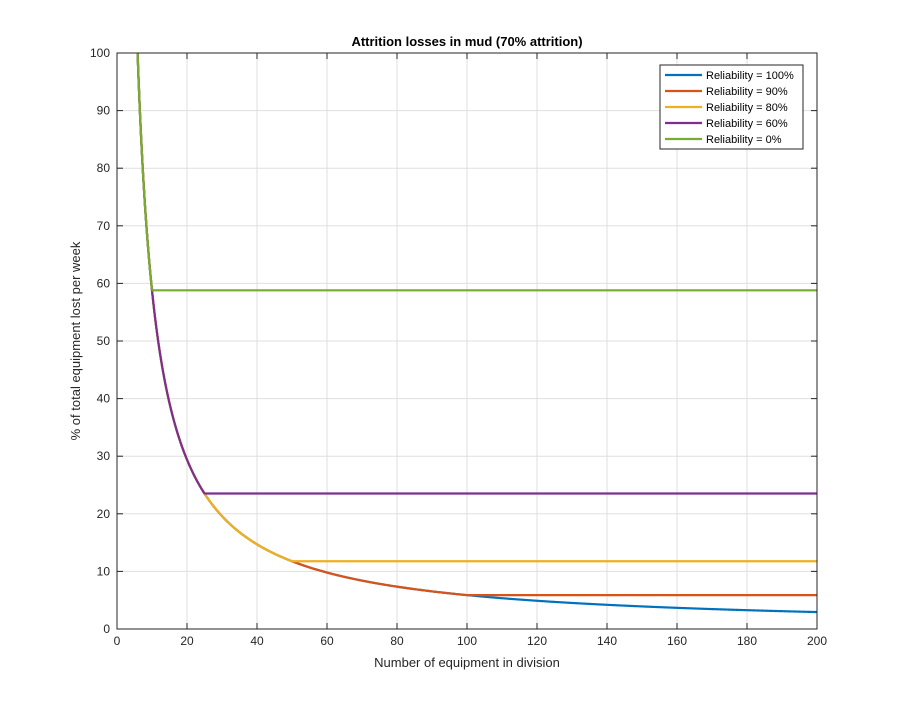  I want to click on legend-entry-3: Reliability = 60%, so click(747, 124).